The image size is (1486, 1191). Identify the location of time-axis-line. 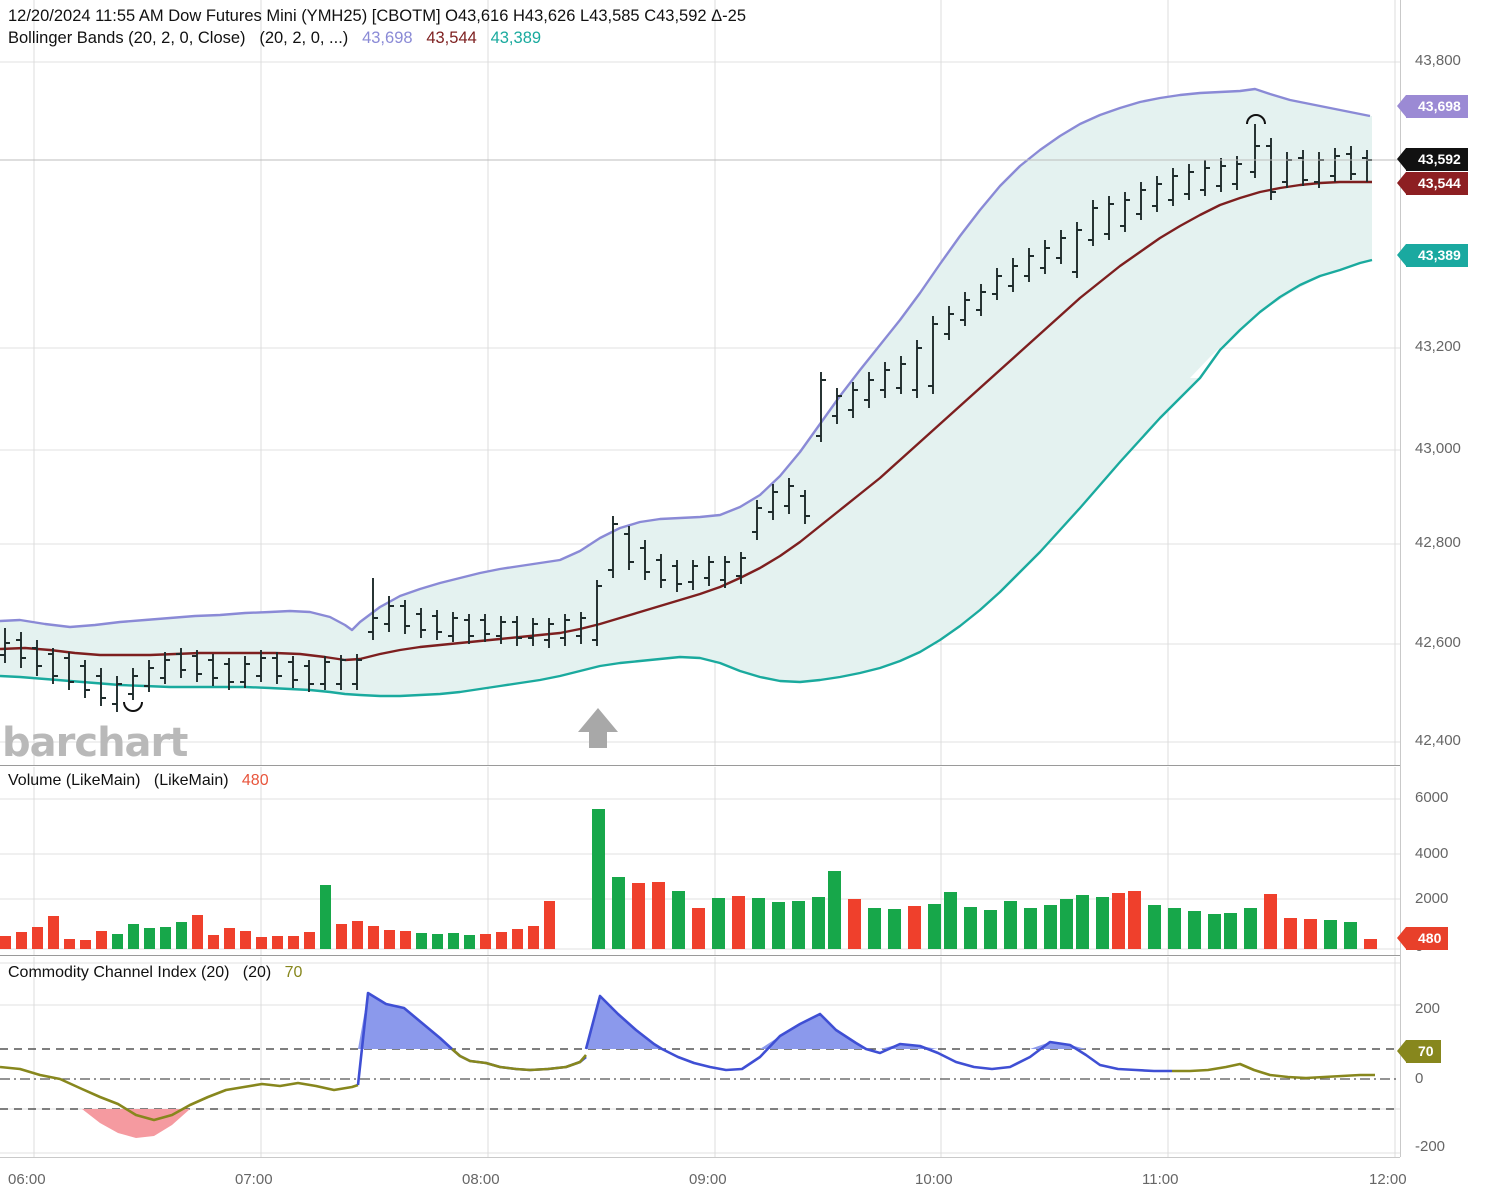
(700, 1157).